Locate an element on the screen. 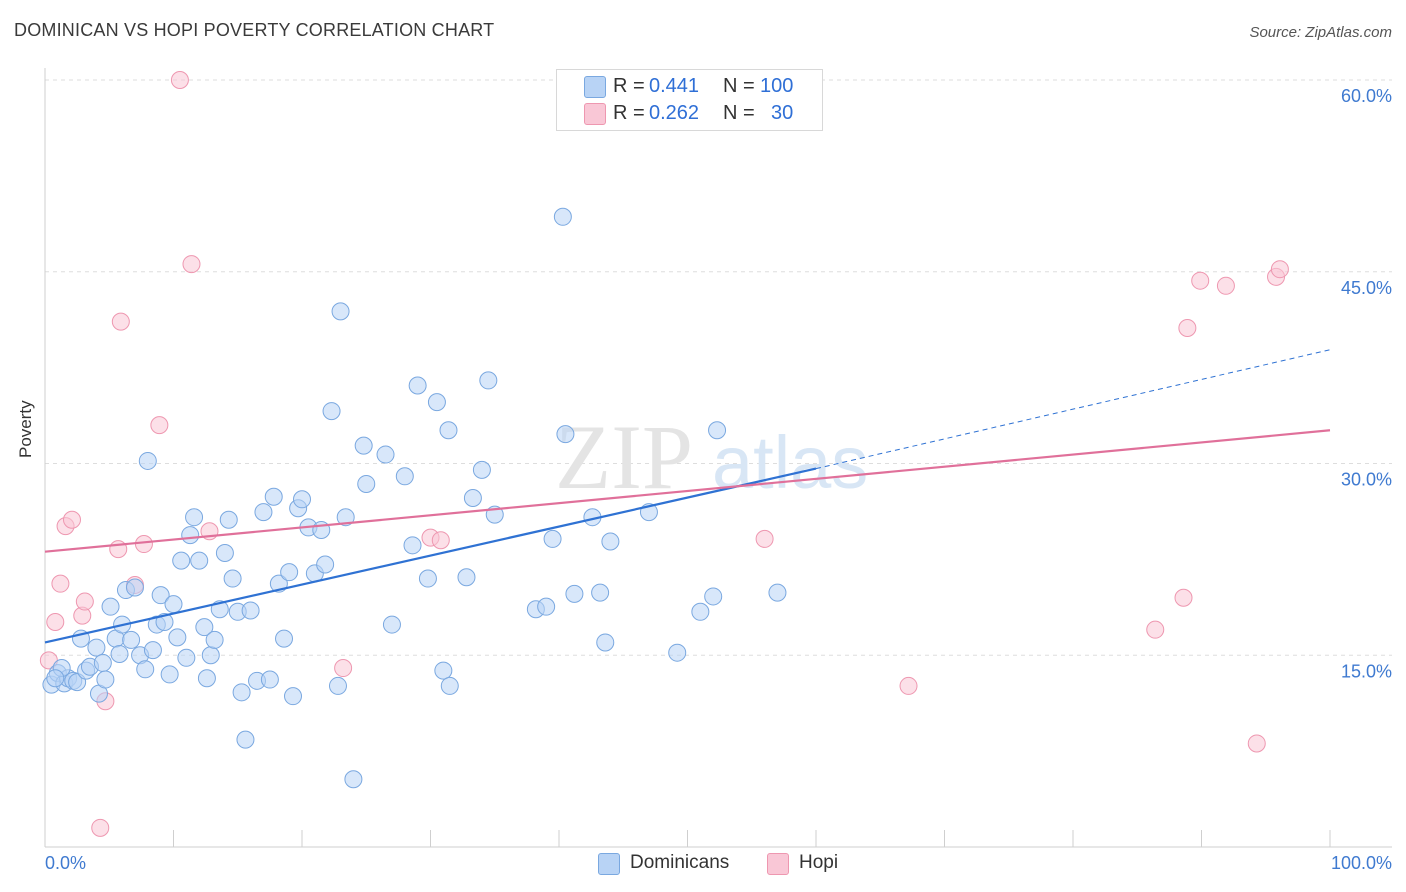  r-value: 0.441 is located at coordinates (674, 86).